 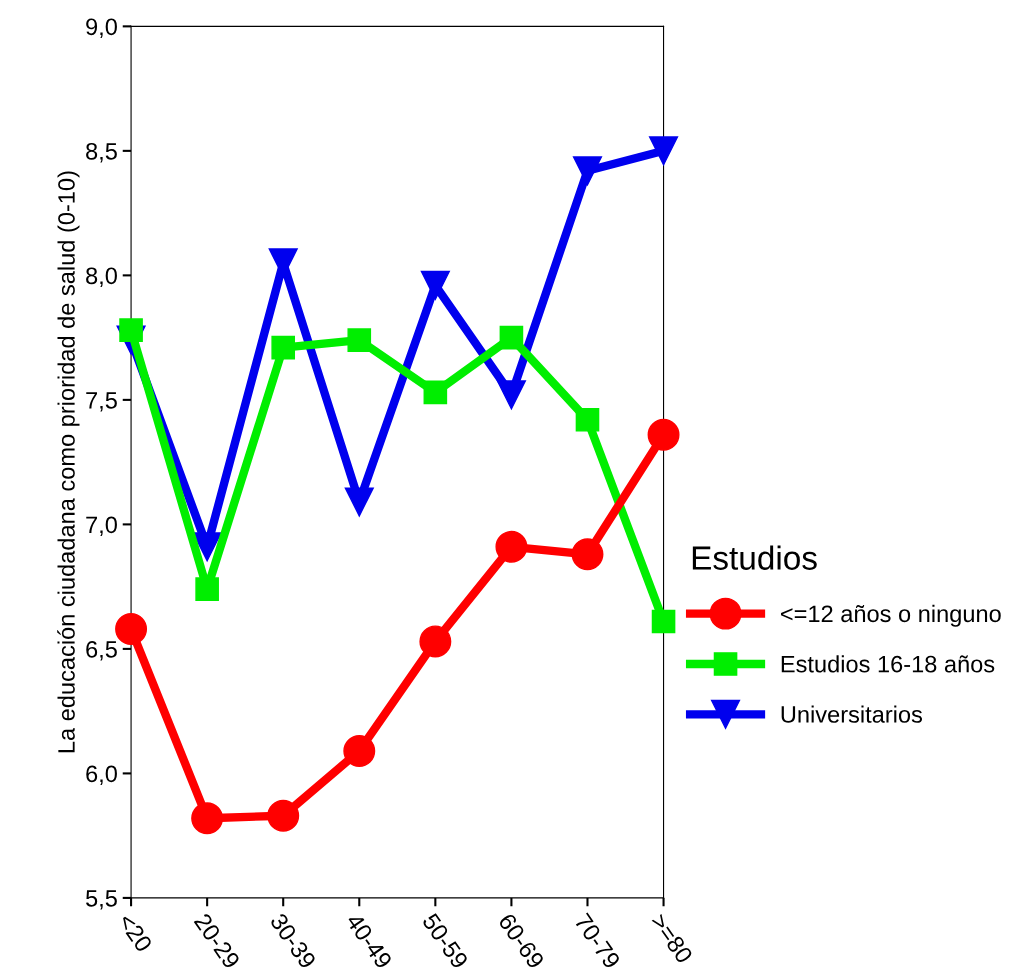 I want to click on y-tick-label: 8,5, so click(x=101, y=152).